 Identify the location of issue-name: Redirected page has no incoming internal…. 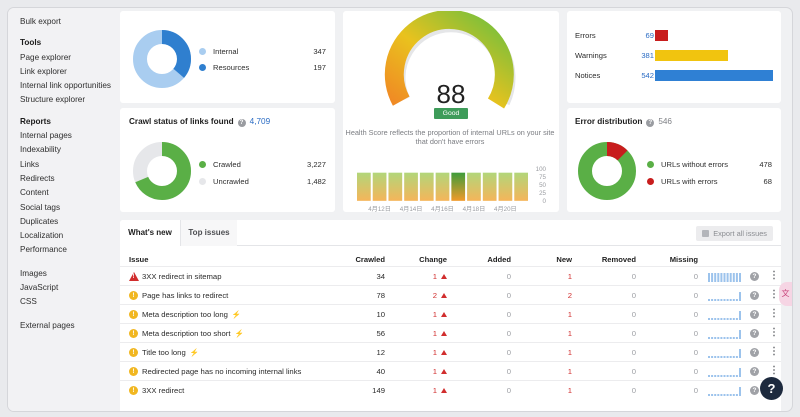
(221, 371).